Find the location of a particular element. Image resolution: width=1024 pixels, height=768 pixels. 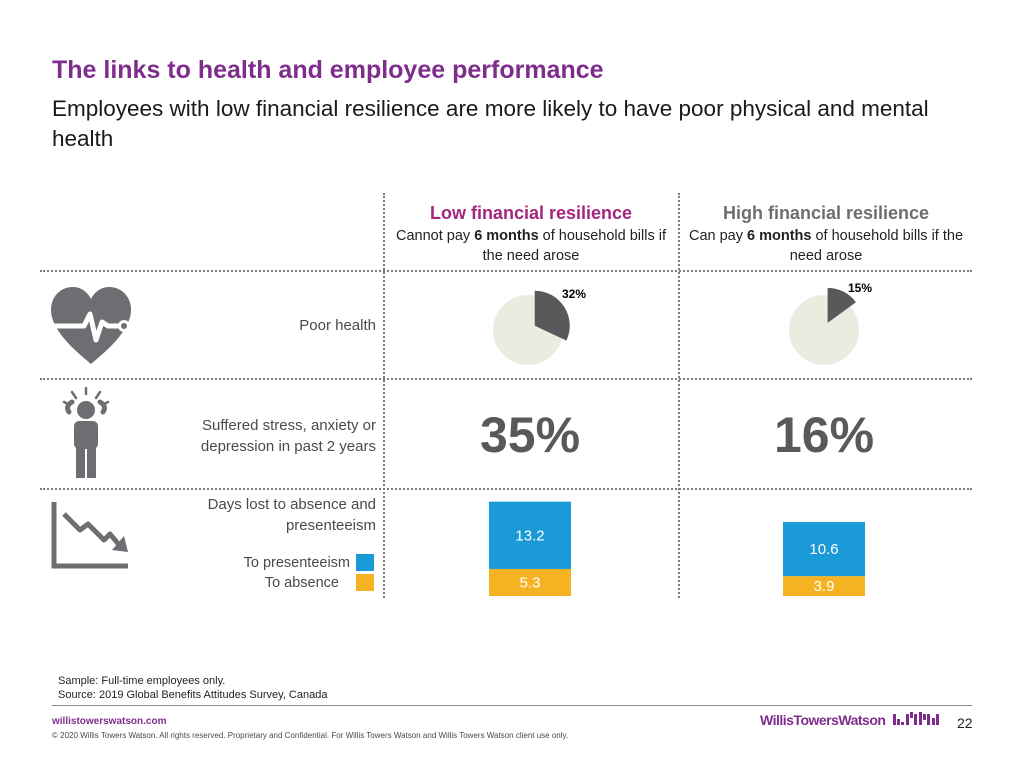

legend-absence-swatch is located at coordinates (365, 582).